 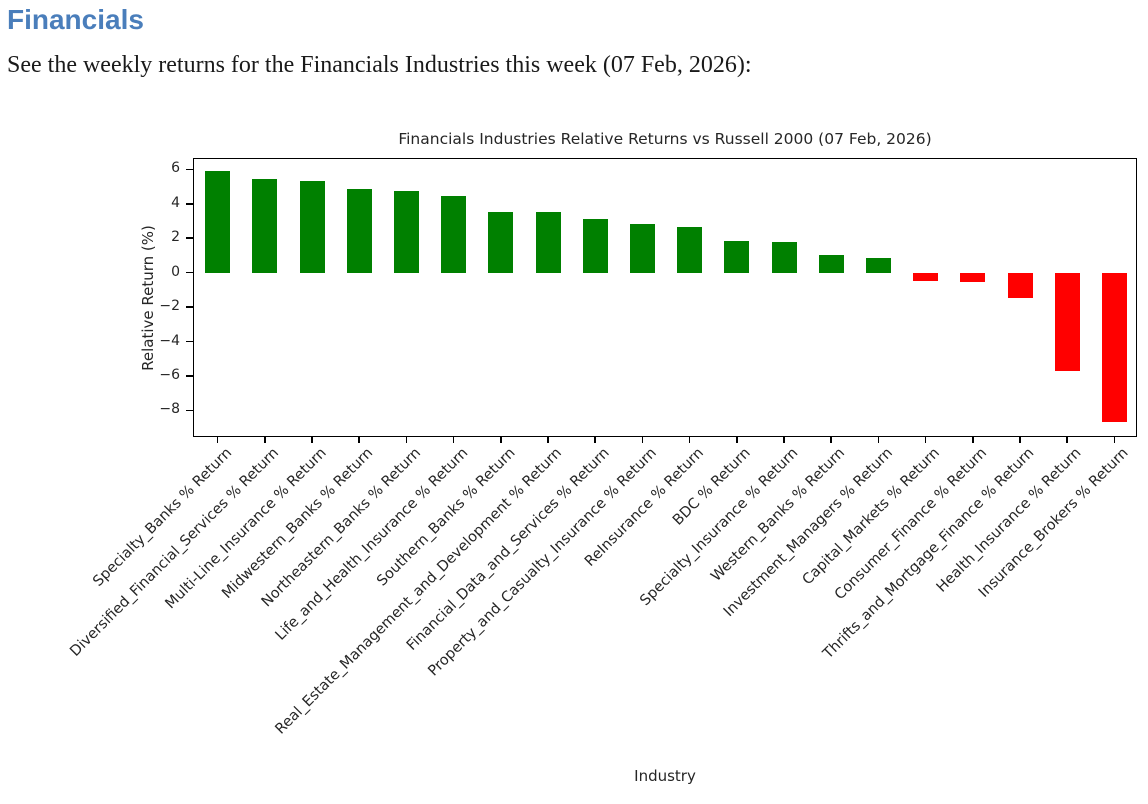 What do you see at coordinates (169, 409) in the screenshot?
I see `y-tick-label: −8` at bounding box center [169, 409].